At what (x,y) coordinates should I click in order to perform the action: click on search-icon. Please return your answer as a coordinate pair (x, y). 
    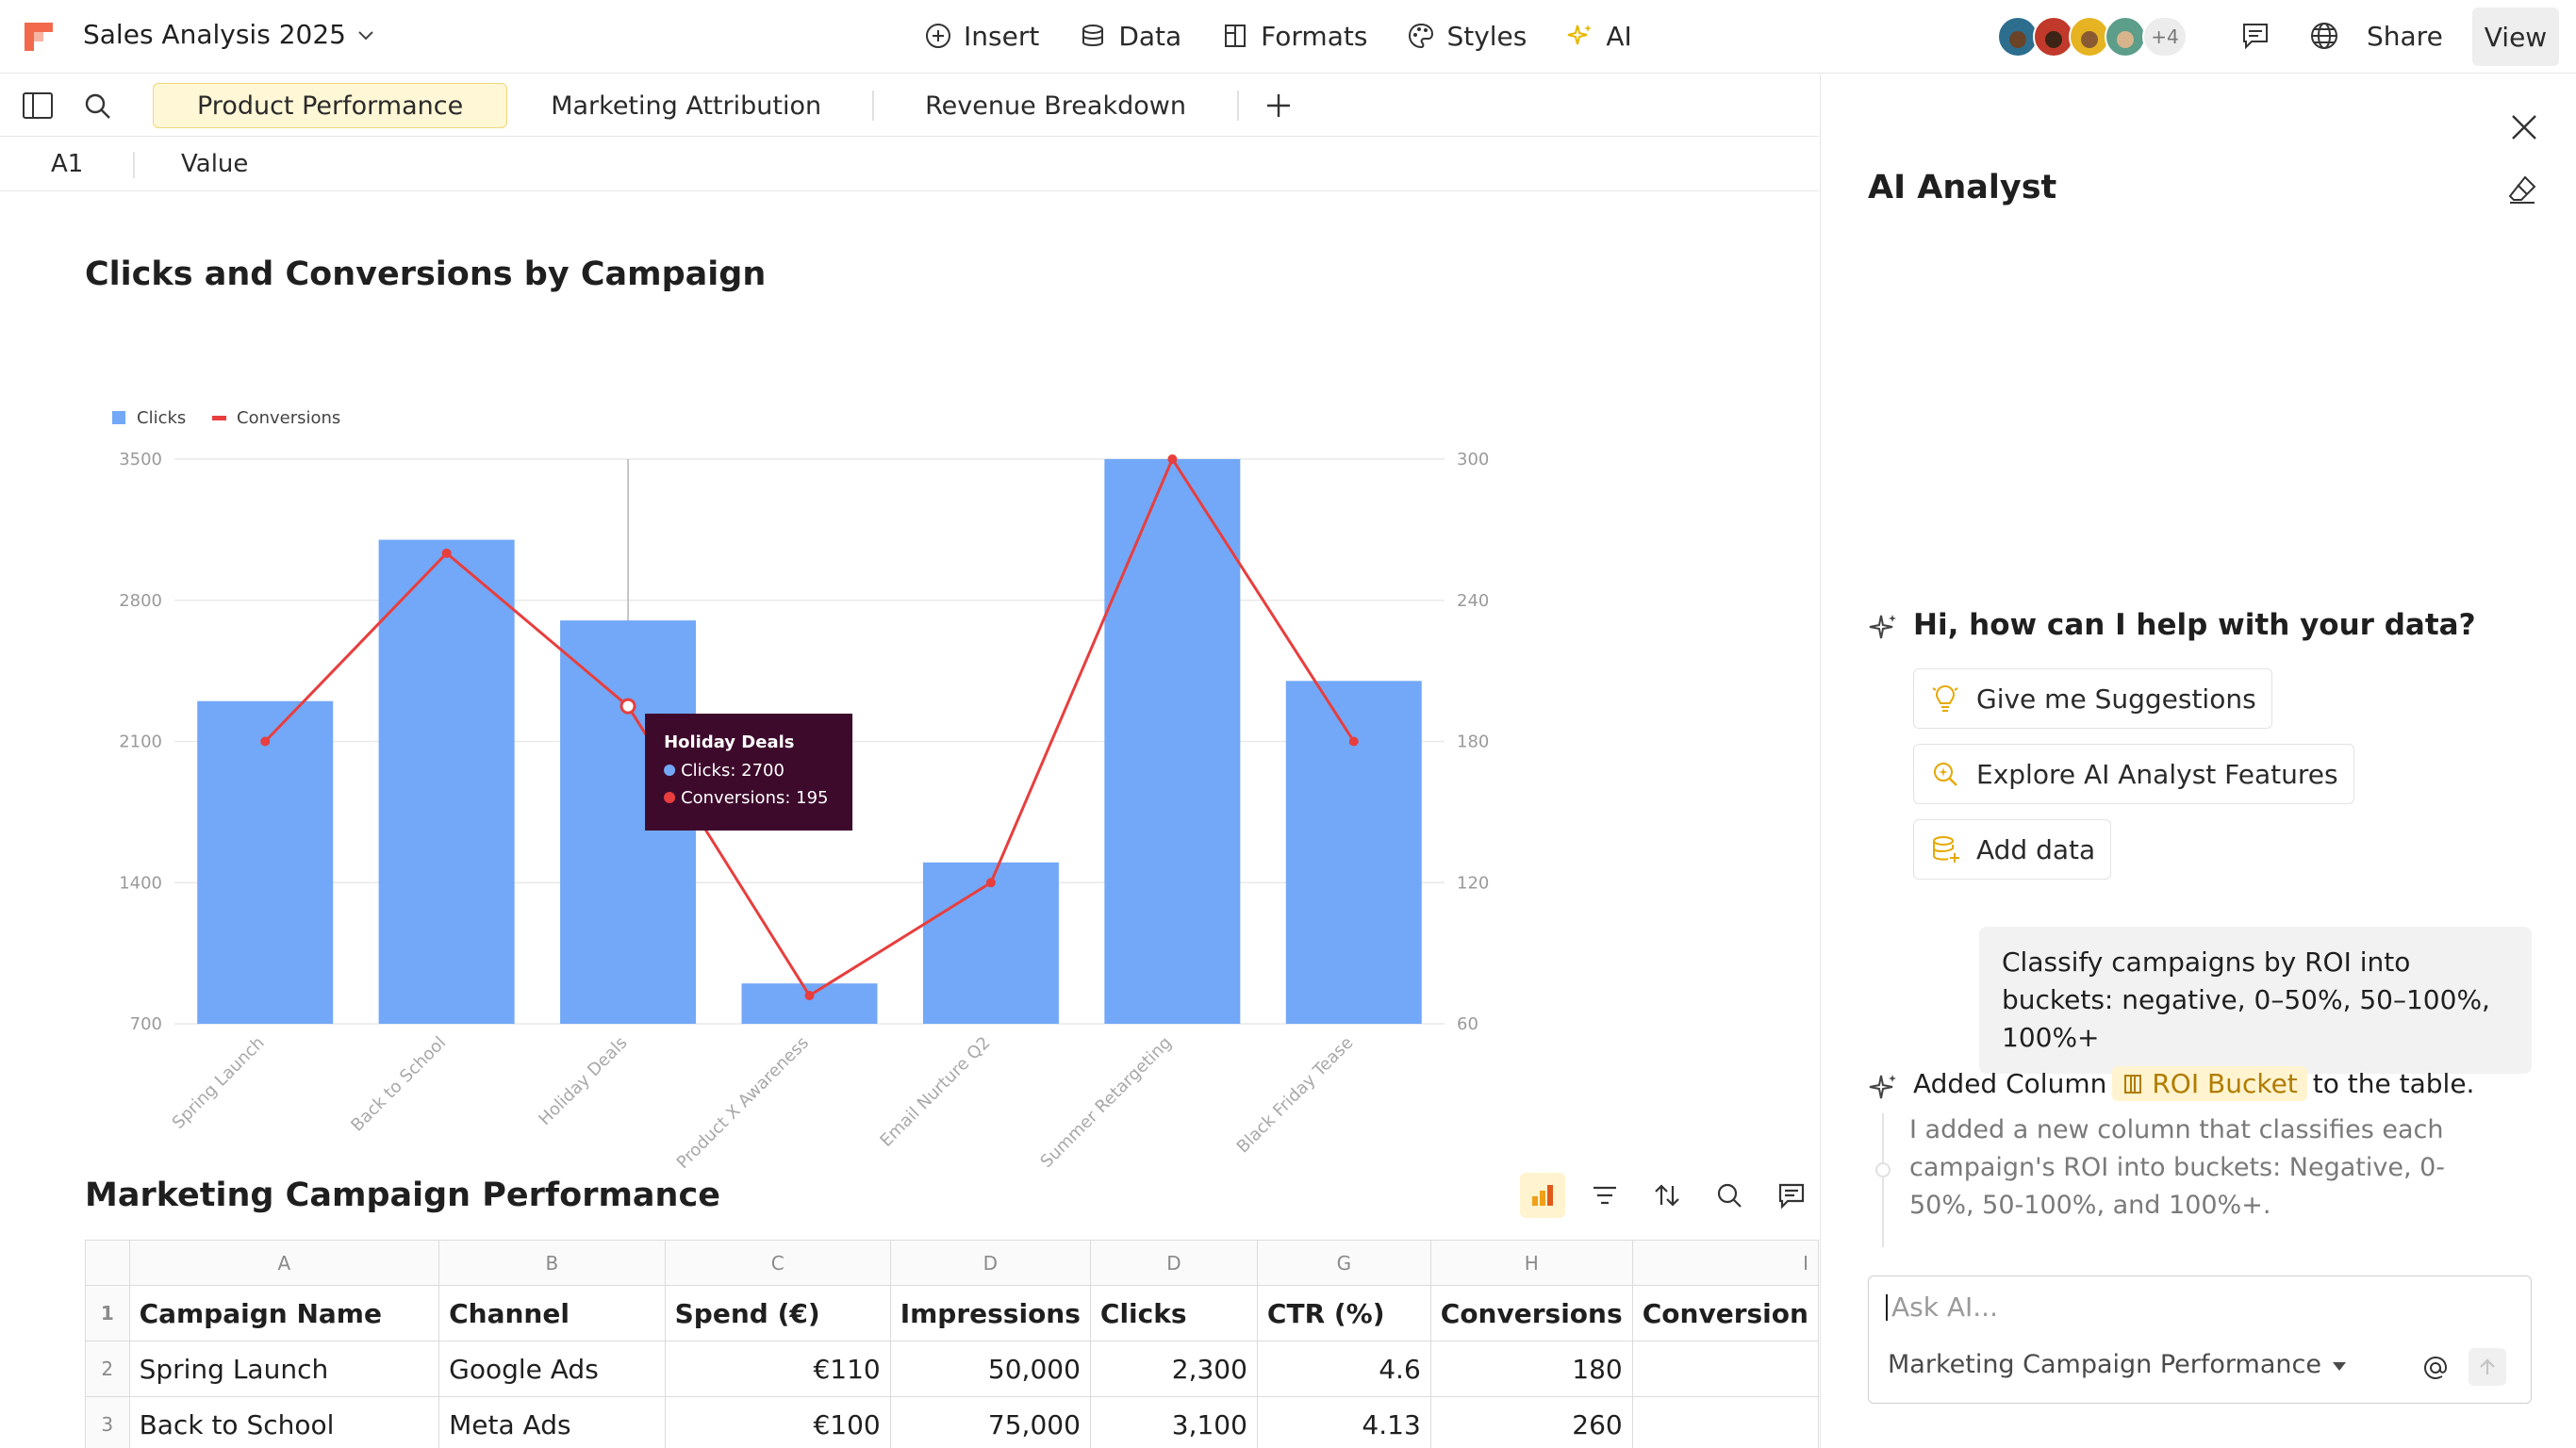
    Looking at the image, I should click on (98, 106).